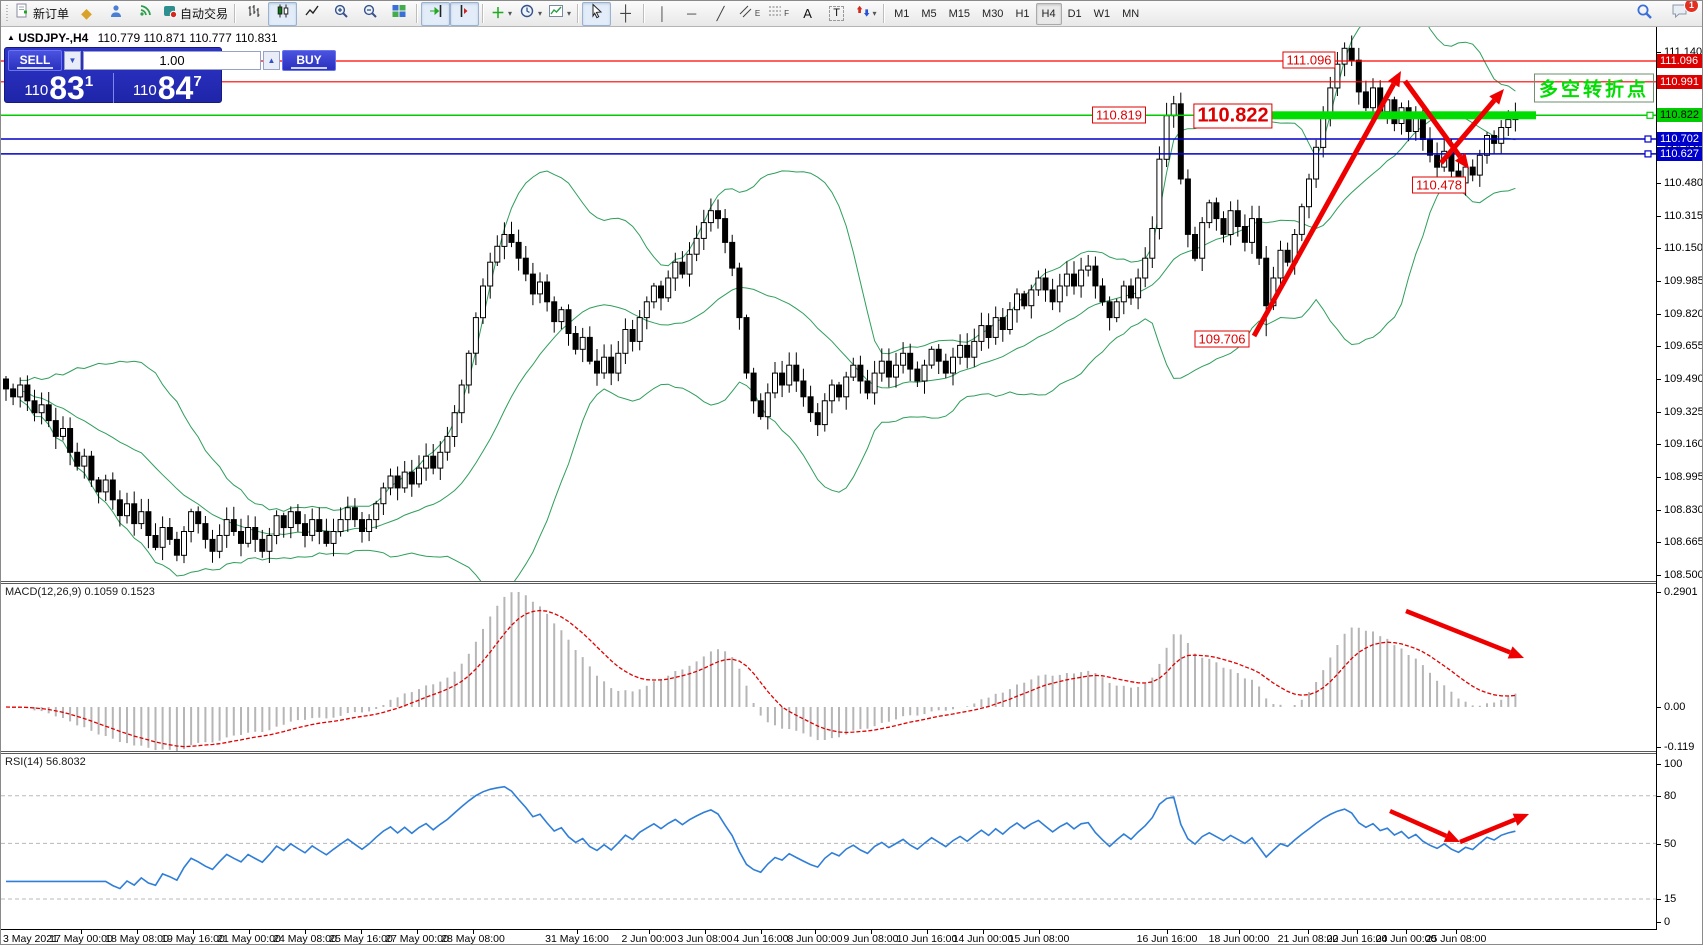  I want to click on templates-button: ▾, so click(559, 14).